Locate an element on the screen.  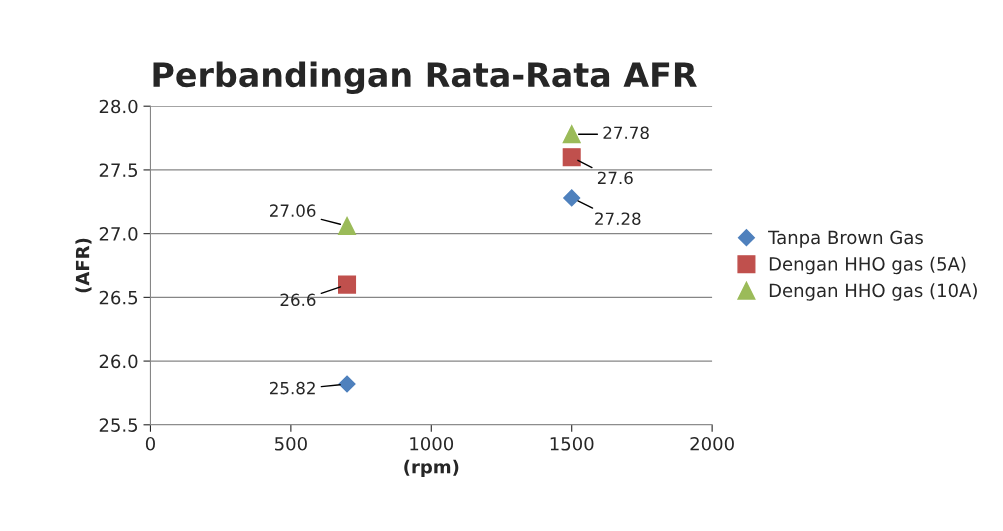
data-label: 27.06 is located at coordinates (292, 210).